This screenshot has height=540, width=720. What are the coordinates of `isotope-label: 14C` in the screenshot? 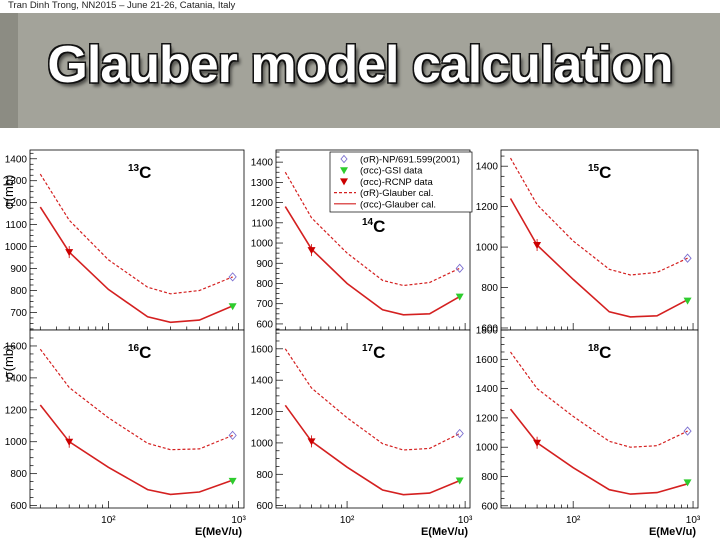 It's located at (373, 226).